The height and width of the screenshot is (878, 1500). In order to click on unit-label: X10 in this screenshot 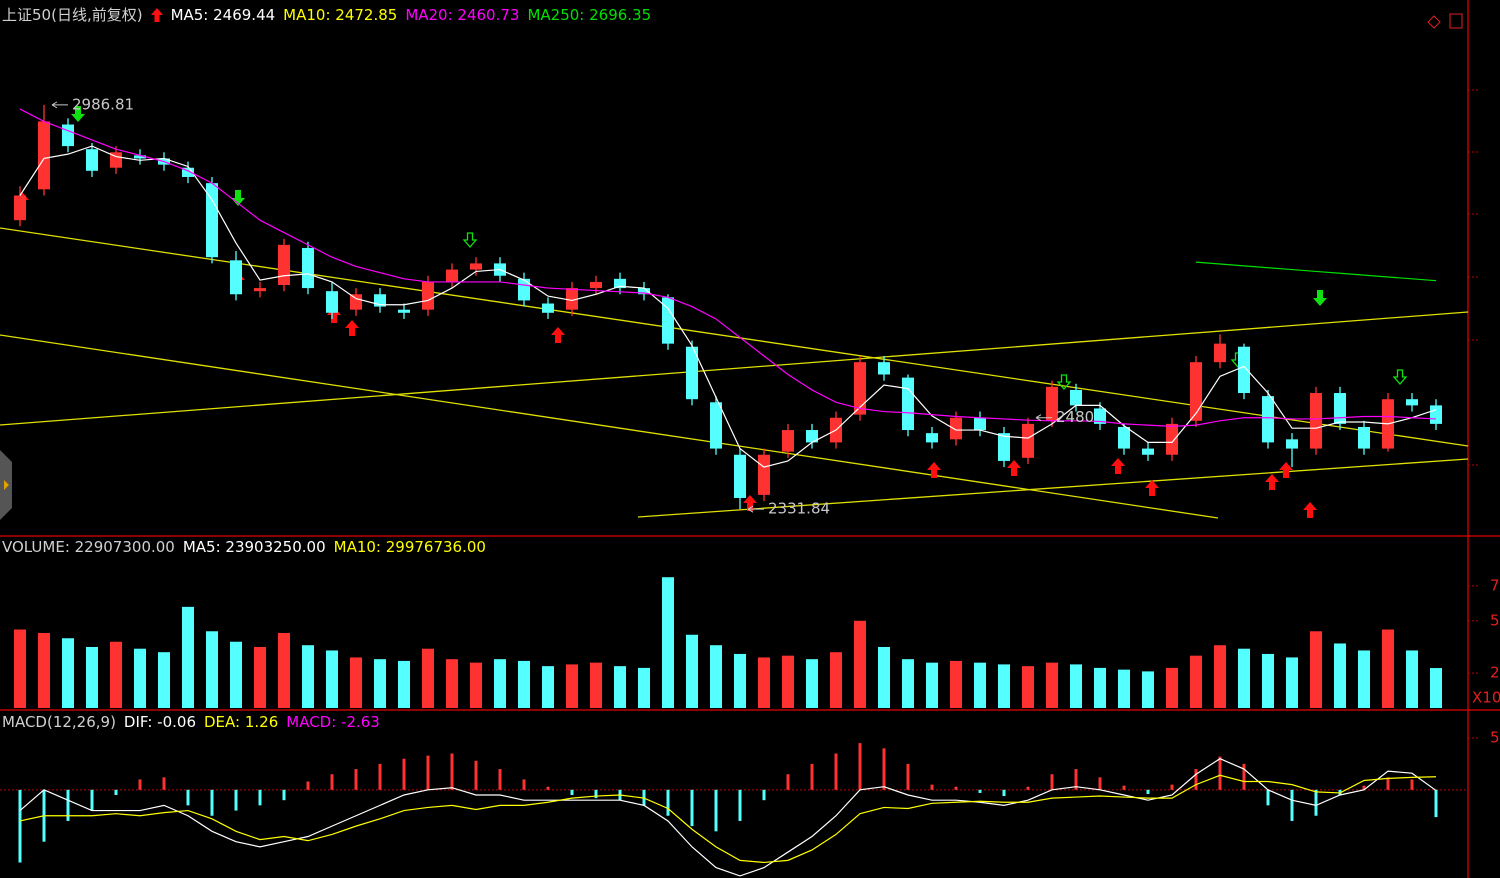, I will do `click(1486, 698)`.